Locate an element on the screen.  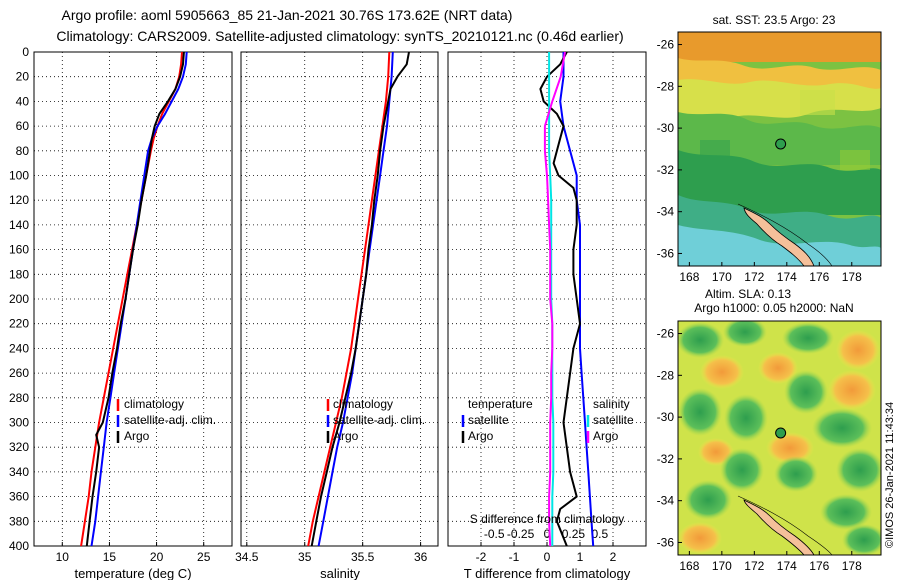
depth-tick-label: 20 is located at coordinates (23, 77).